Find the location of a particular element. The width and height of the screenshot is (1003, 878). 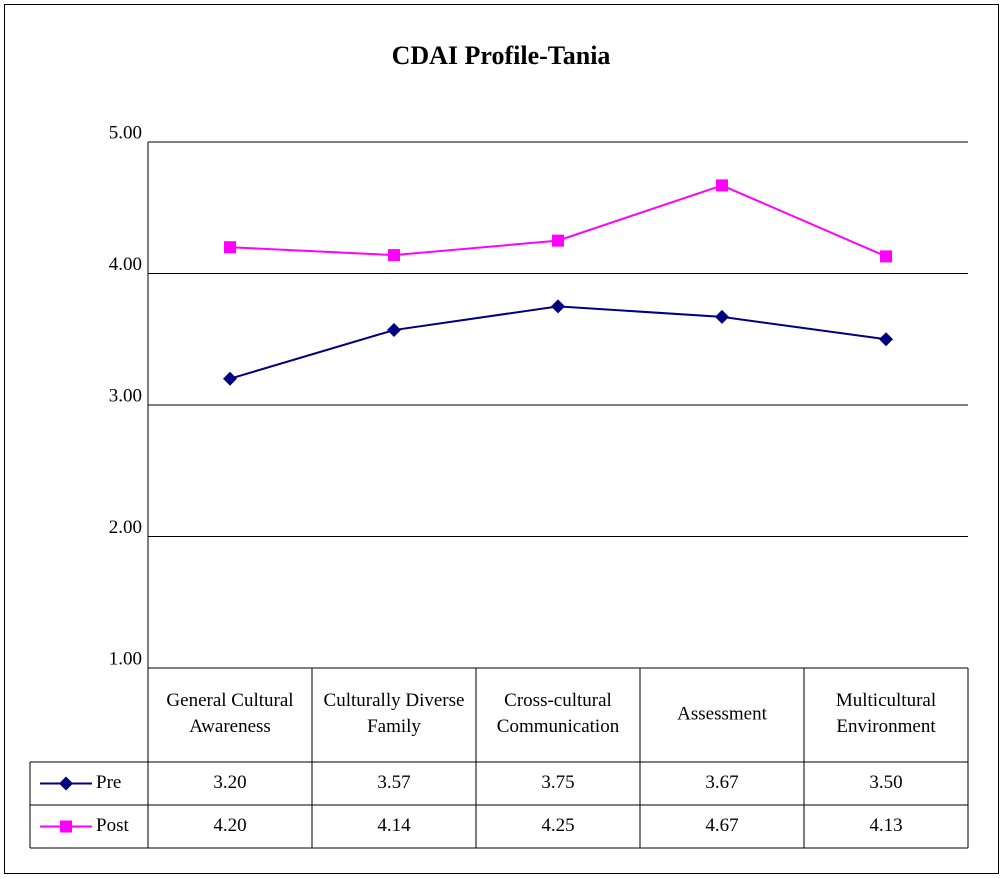

data-table-value: 4.20 is located at coordinates (229, 825).